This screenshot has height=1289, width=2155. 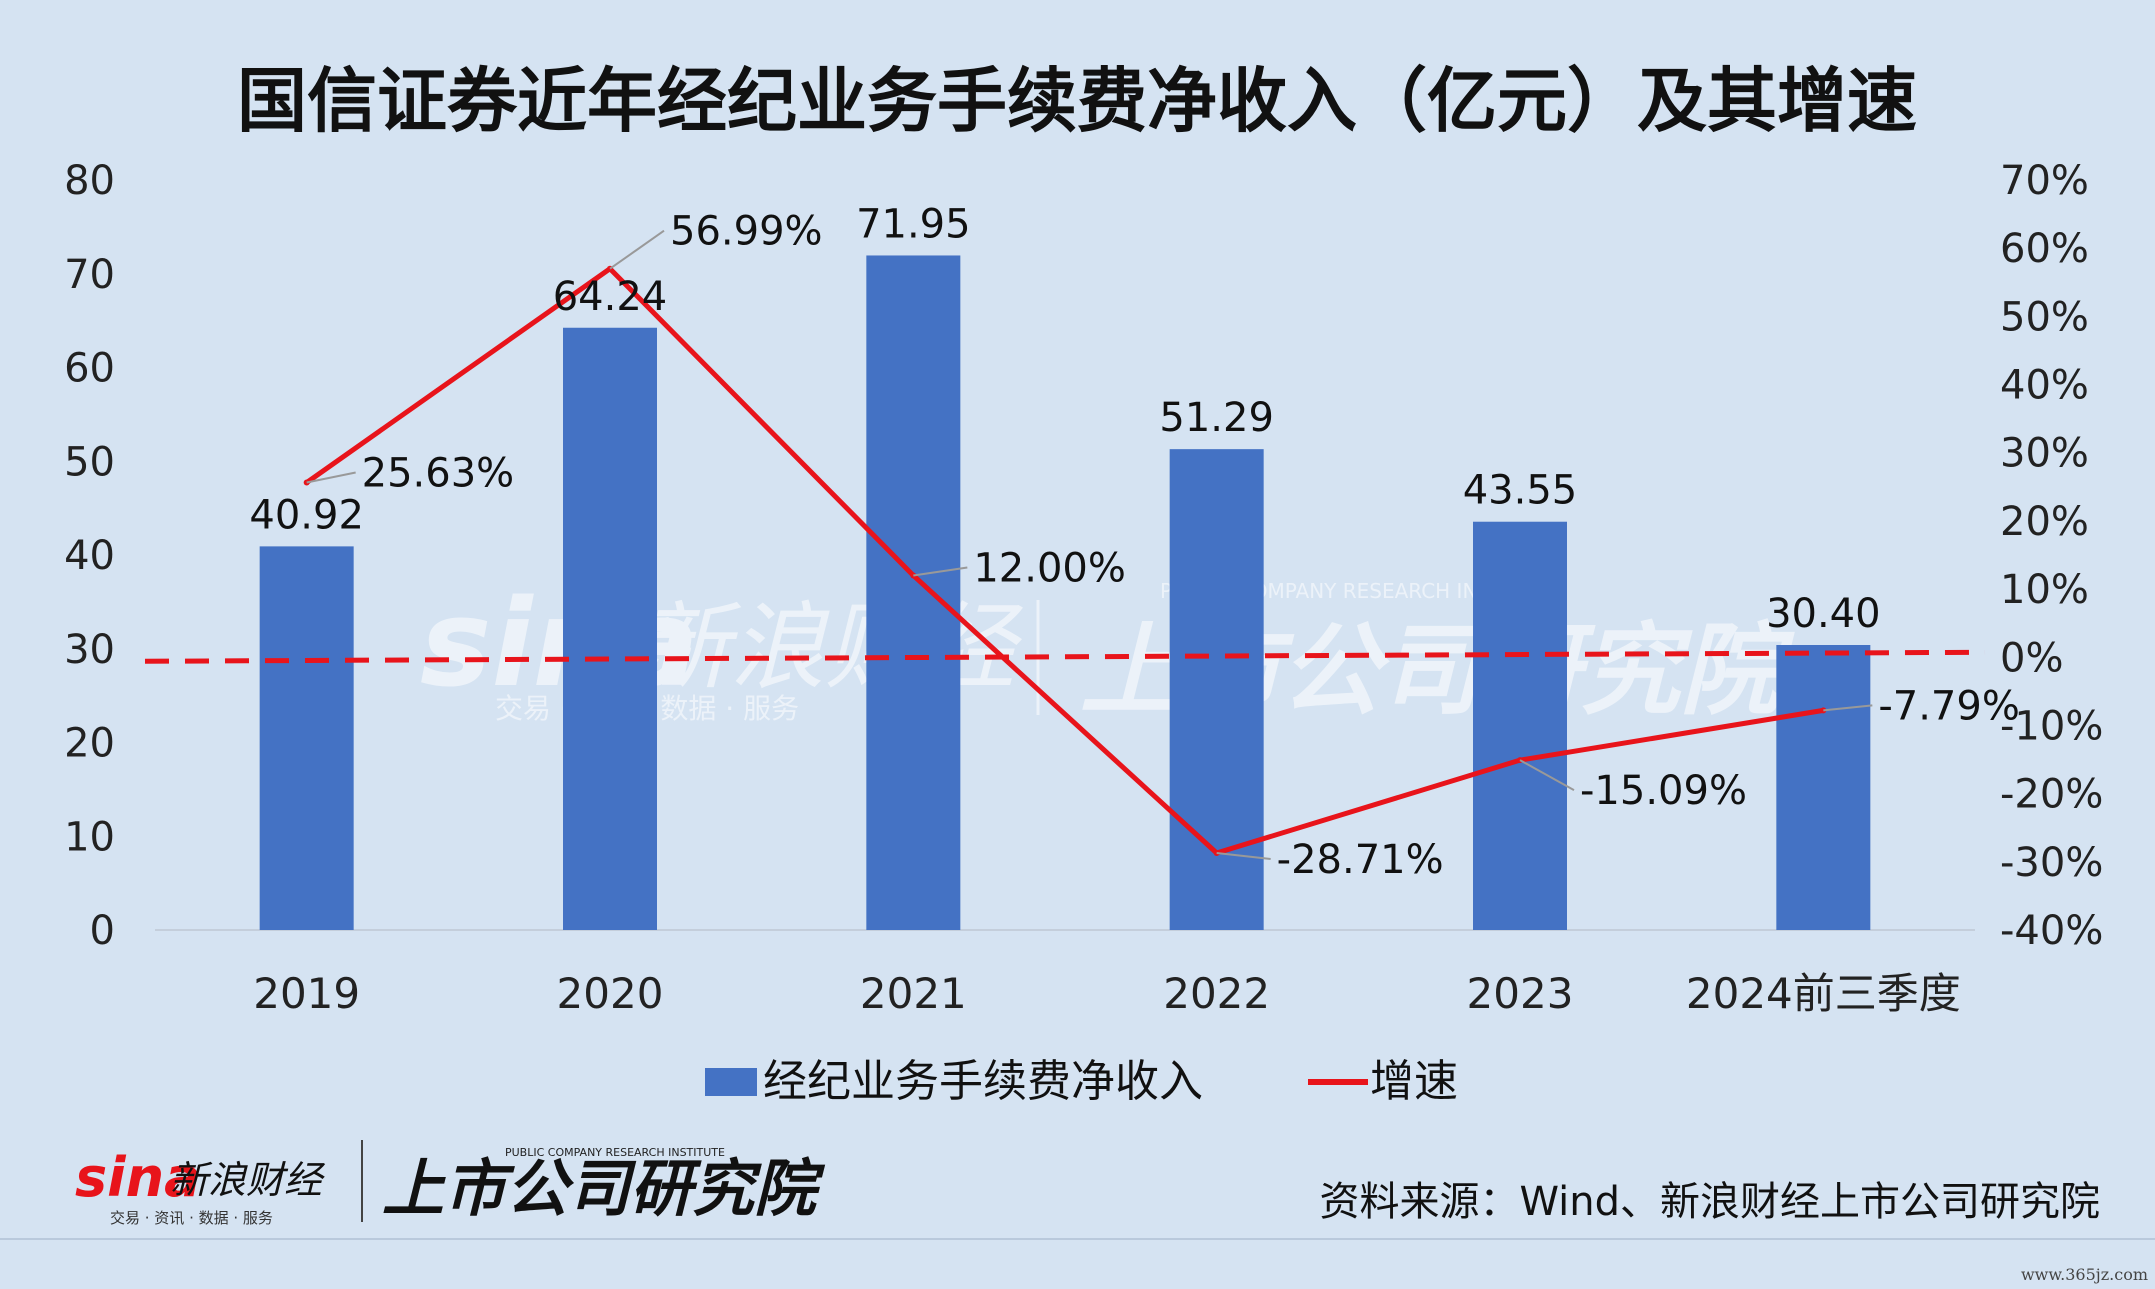 I want to click on y-right-tick-label: 20%, so click(x=2044, y=522).